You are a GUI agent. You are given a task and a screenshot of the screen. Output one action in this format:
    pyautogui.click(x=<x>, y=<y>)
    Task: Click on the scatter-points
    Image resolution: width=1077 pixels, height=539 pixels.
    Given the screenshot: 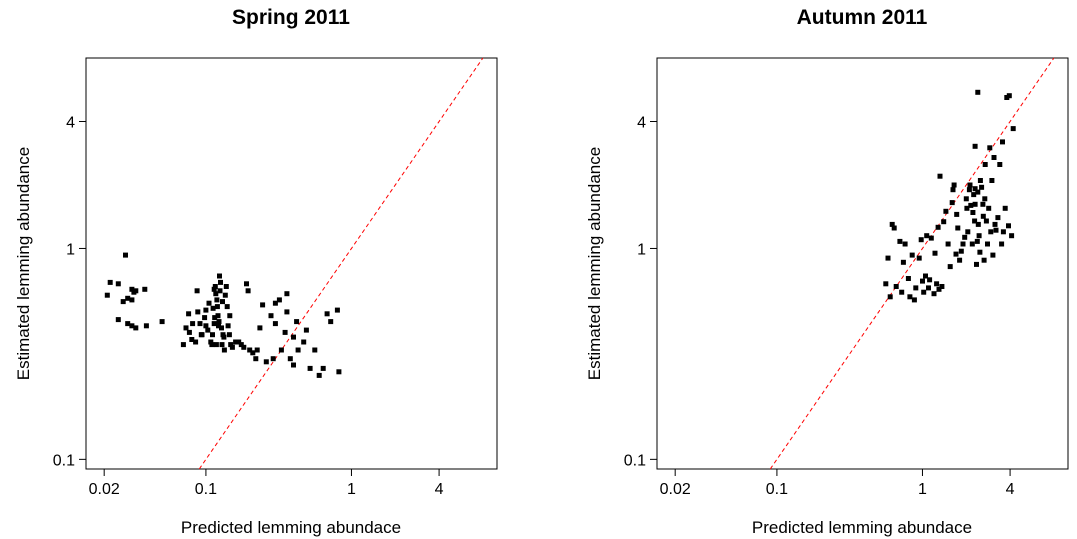 What is the action you would take?
    pyautogui.click(x=223, y=315)
    